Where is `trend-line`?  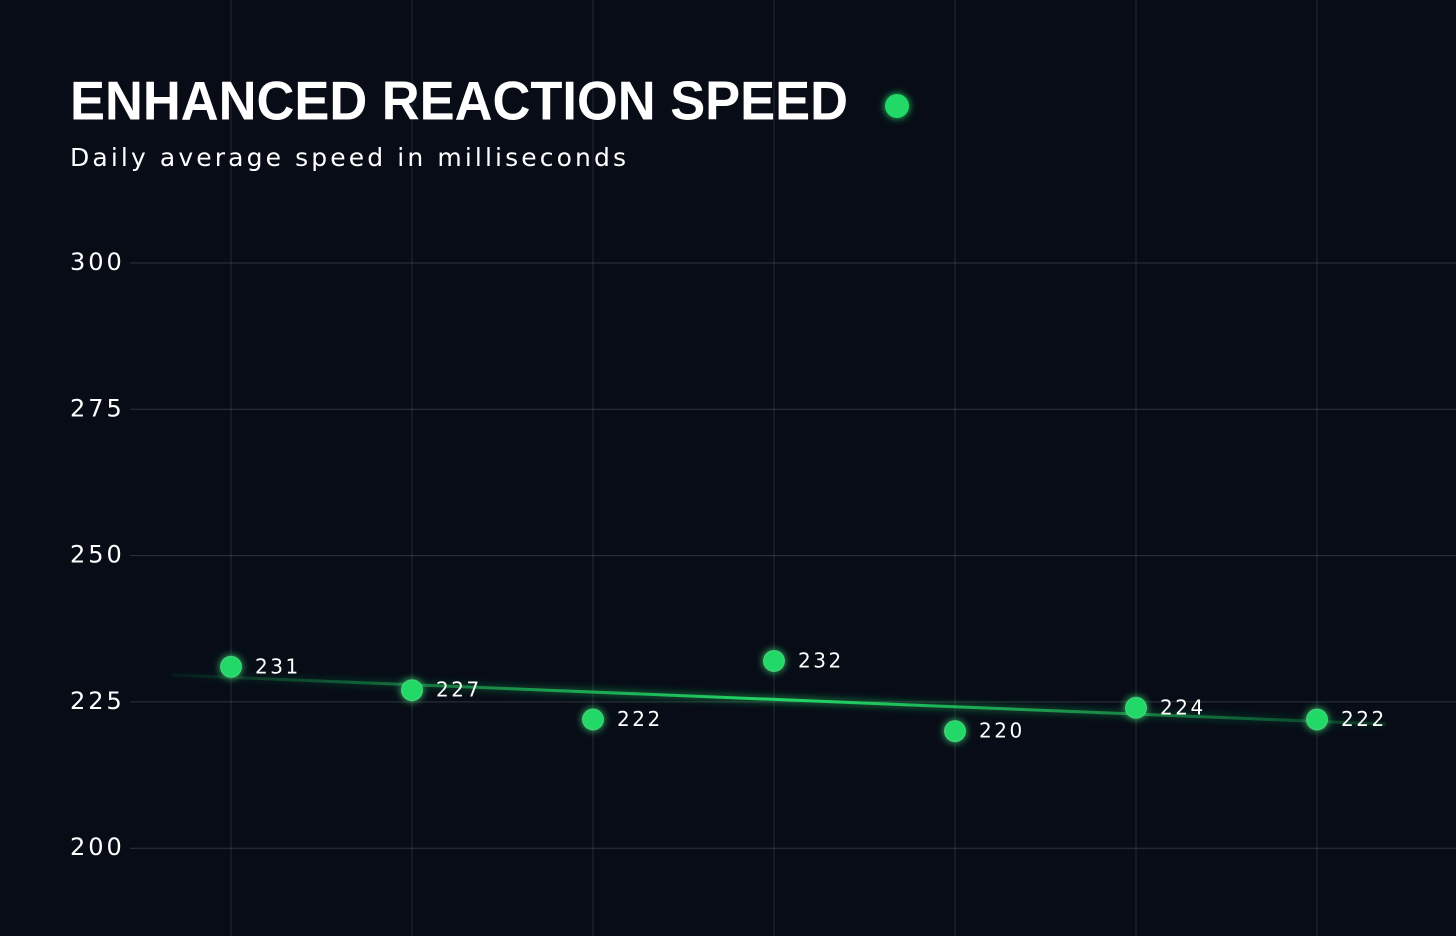 trend-line is located at coordinates (778, 699).